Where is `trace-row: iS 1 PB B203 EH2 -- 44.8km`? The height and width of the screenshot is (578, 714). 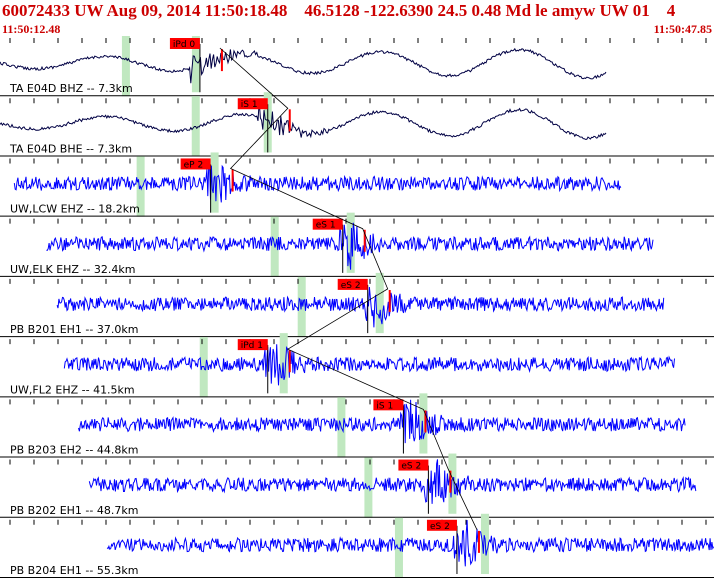
trace-row: iS 1 PB B203 EH2 -- 44.8km is located at coordinates (357, 425).